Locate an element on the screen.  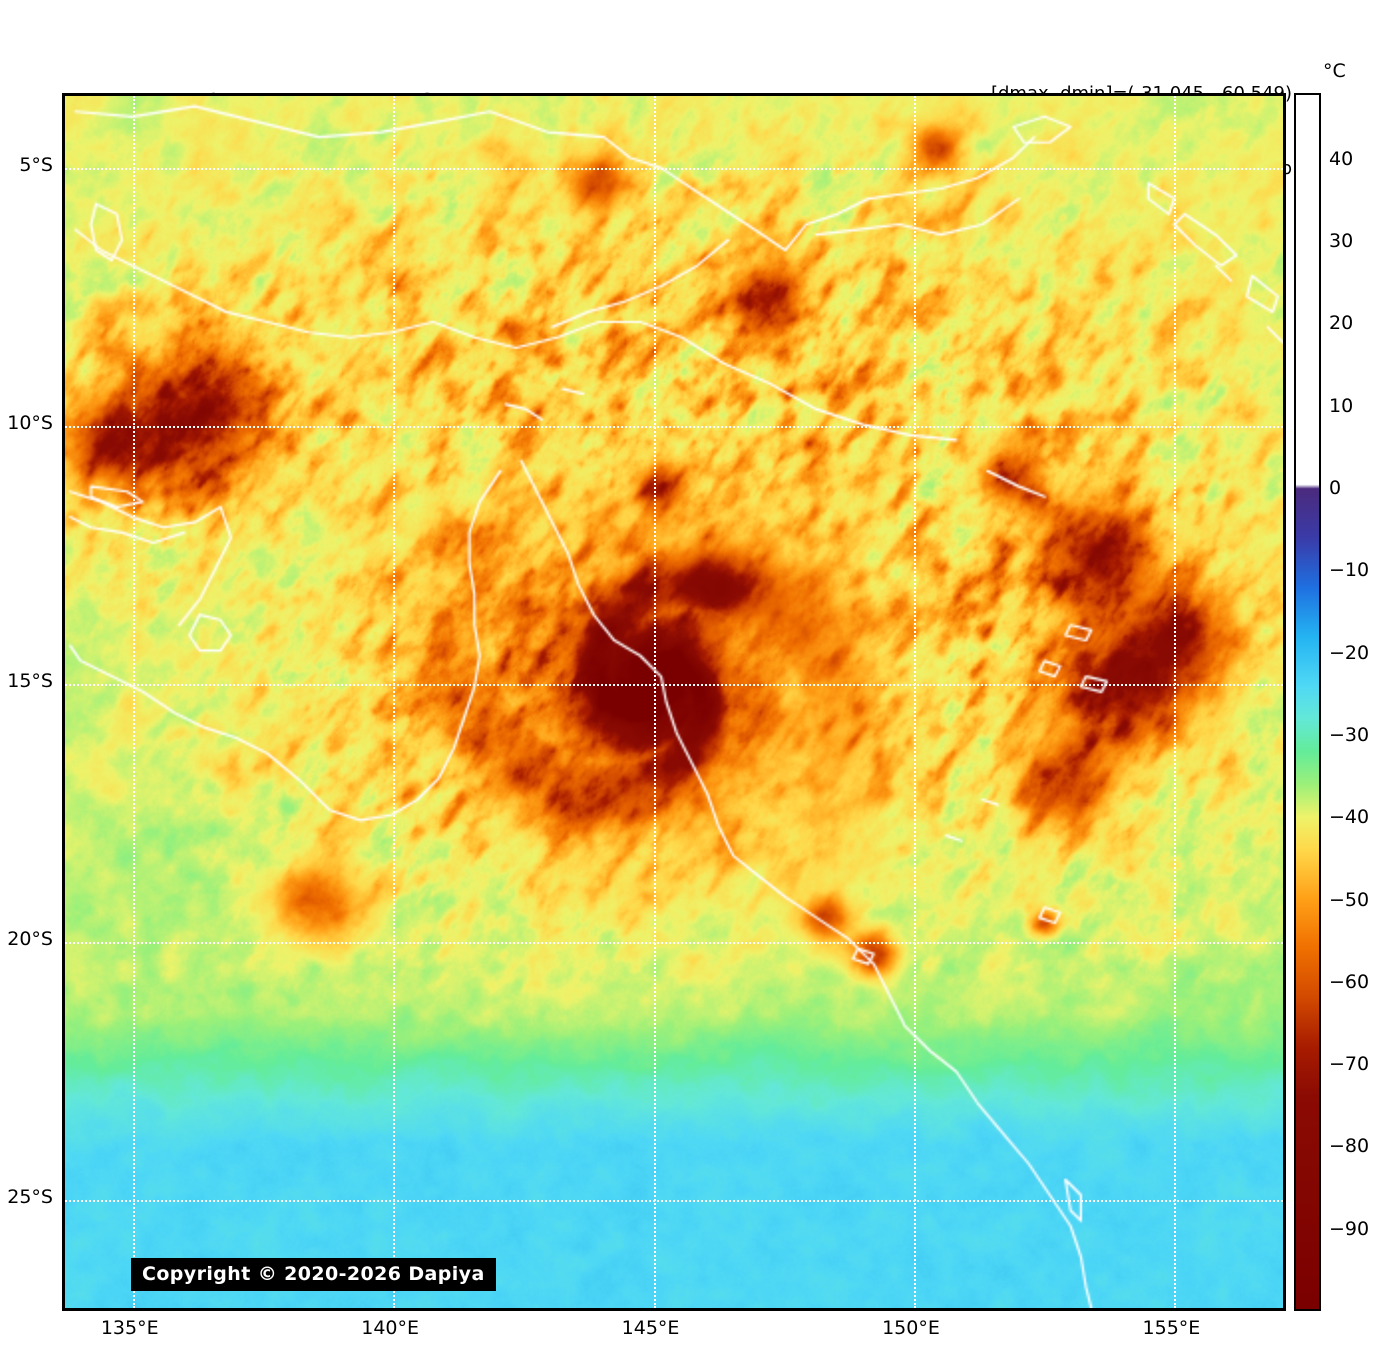
colorbar-tick-label: −70 is located at coordinates (1349, 1064).